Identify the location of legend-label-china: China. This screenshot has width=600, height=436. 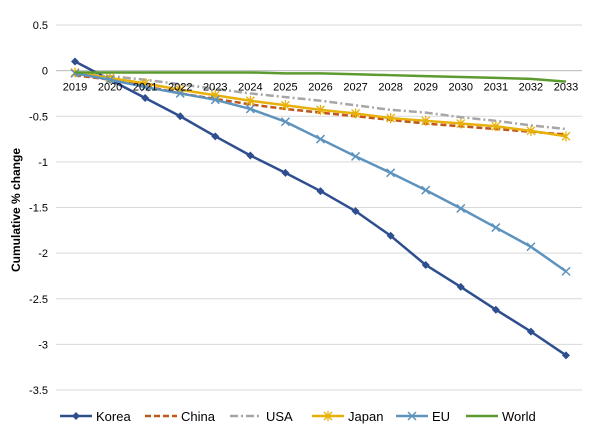
(198, 416).